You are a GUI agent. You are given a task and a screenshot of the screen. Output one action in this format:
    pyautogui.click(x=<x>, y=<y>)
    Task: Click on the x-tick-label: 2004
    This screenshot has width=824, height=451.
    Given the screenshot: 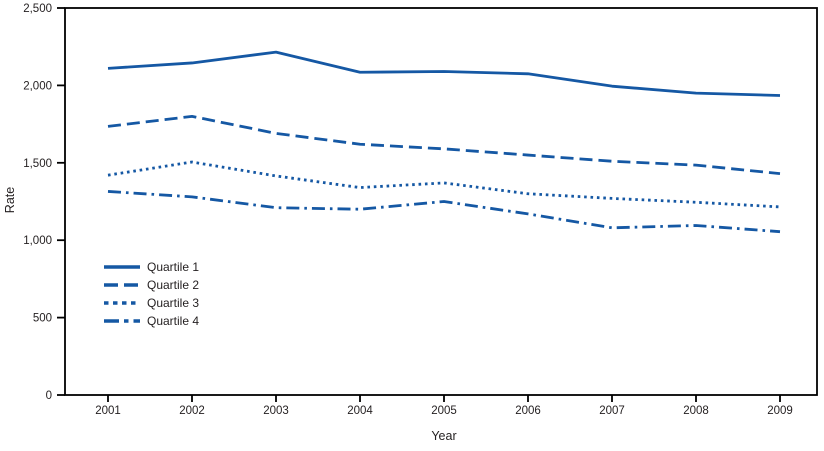 What is the action you would take?
    pyautogui.click(x=360, y=411)
    